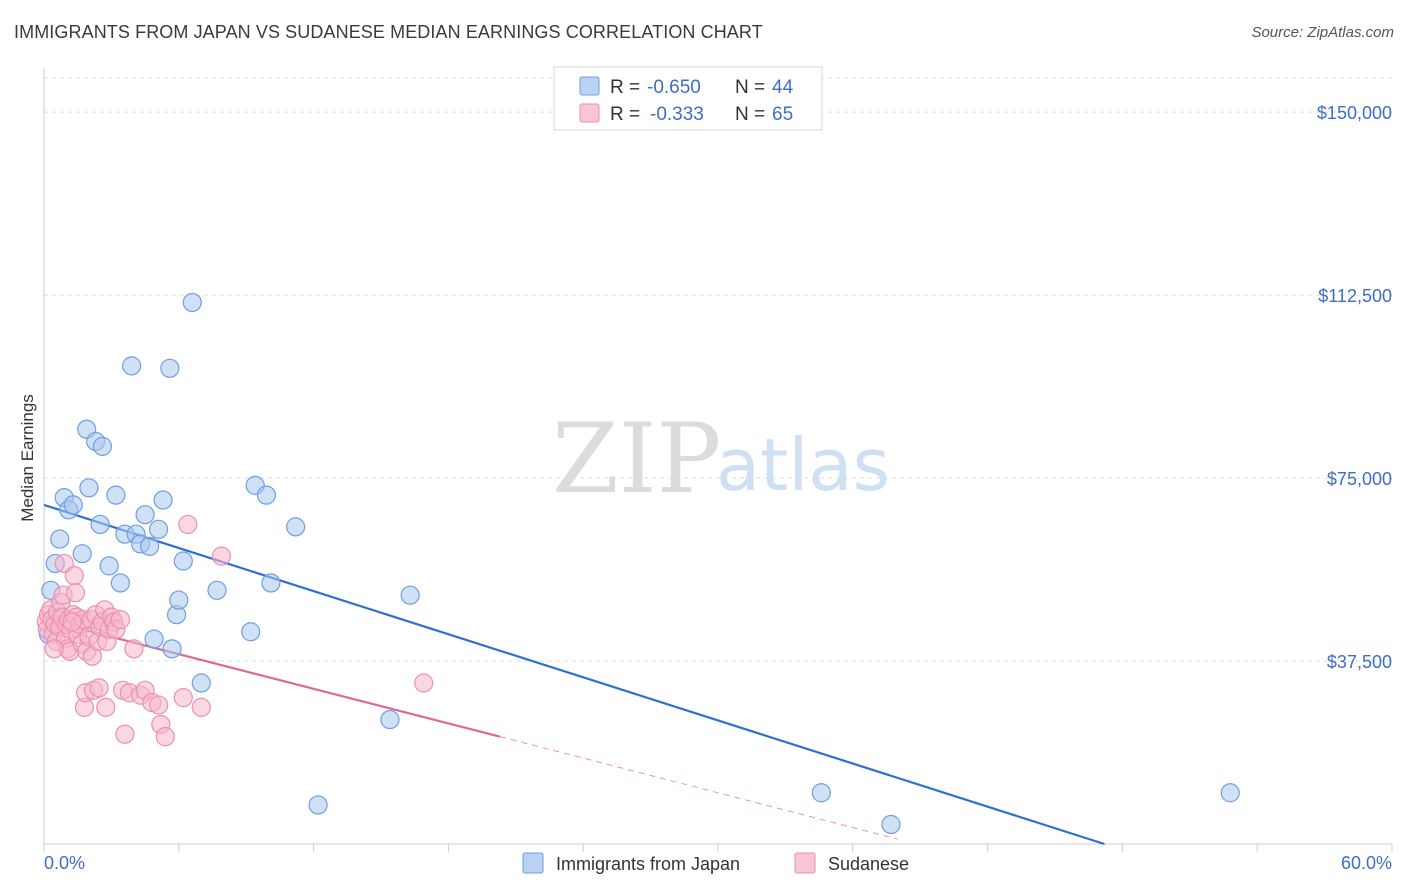 Image resolution: width=1406 pixels, height=892 pixels. What do you see at coordinates (750, 114) in the screenshot?
I see `legend-n-label-sudanese: N =` at bounding box center [750, 114].